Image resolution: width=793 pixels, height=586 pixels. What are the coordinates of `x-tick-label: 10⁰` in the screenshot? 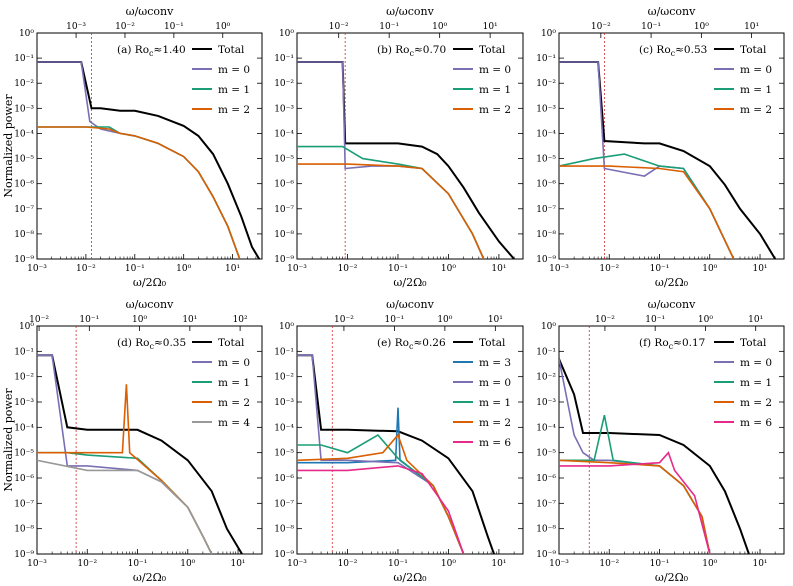 It's located at (448, 564).